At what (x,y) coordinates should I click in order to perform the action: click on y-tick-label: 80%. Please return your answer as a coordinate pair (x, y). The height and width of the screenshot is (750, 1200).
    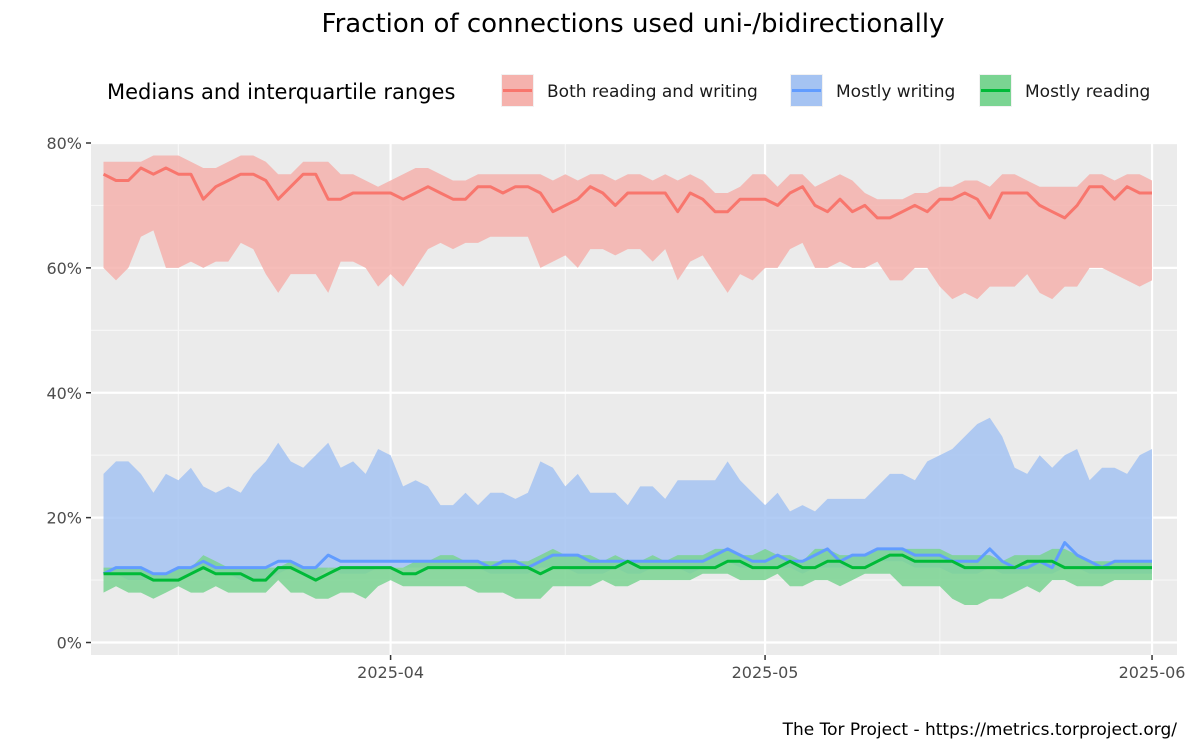
    Looking at the image, I should click on (64, 143).